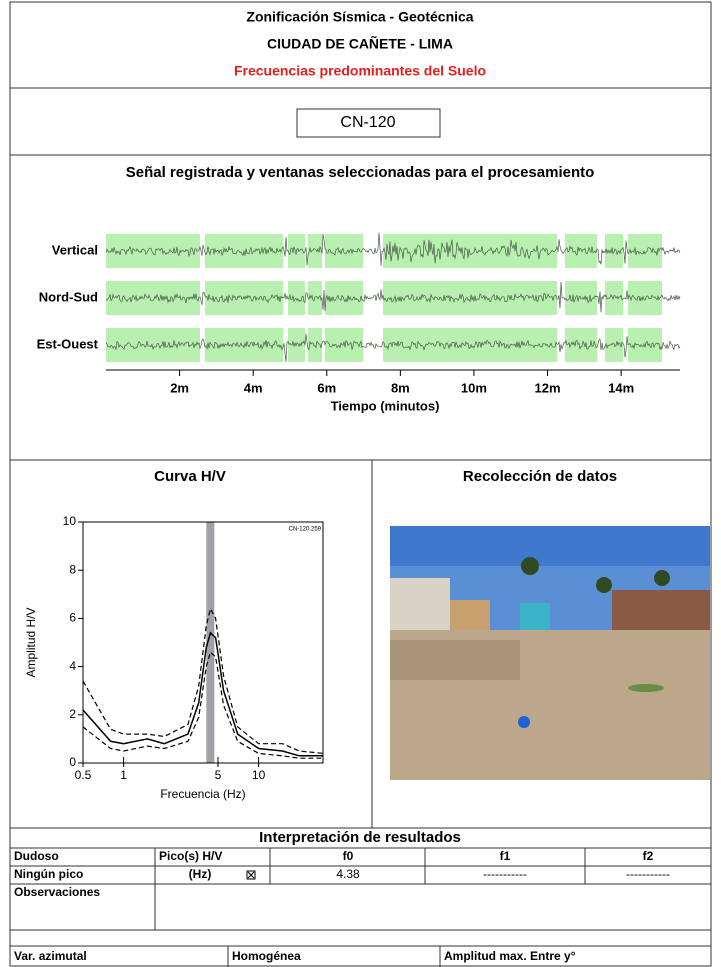  Describe the element at coordinates (360, 43) in the screenshot. I see `header-subtitle: CIUDAD DE CAÑETE - LIMA` at that location.